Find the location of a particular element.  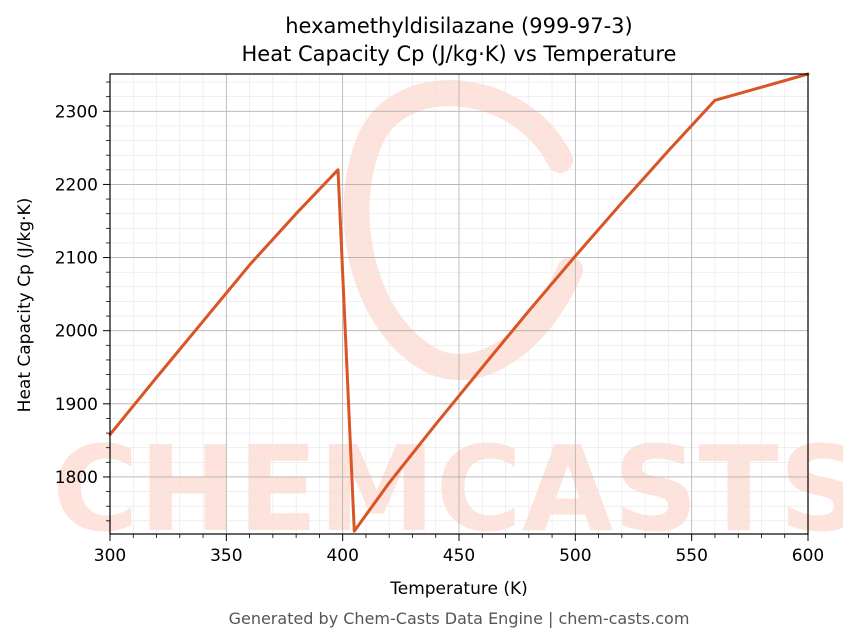

chart-title-line1: hexamethyldisilazane (999-97-3) is located at coordinates (458, 26).